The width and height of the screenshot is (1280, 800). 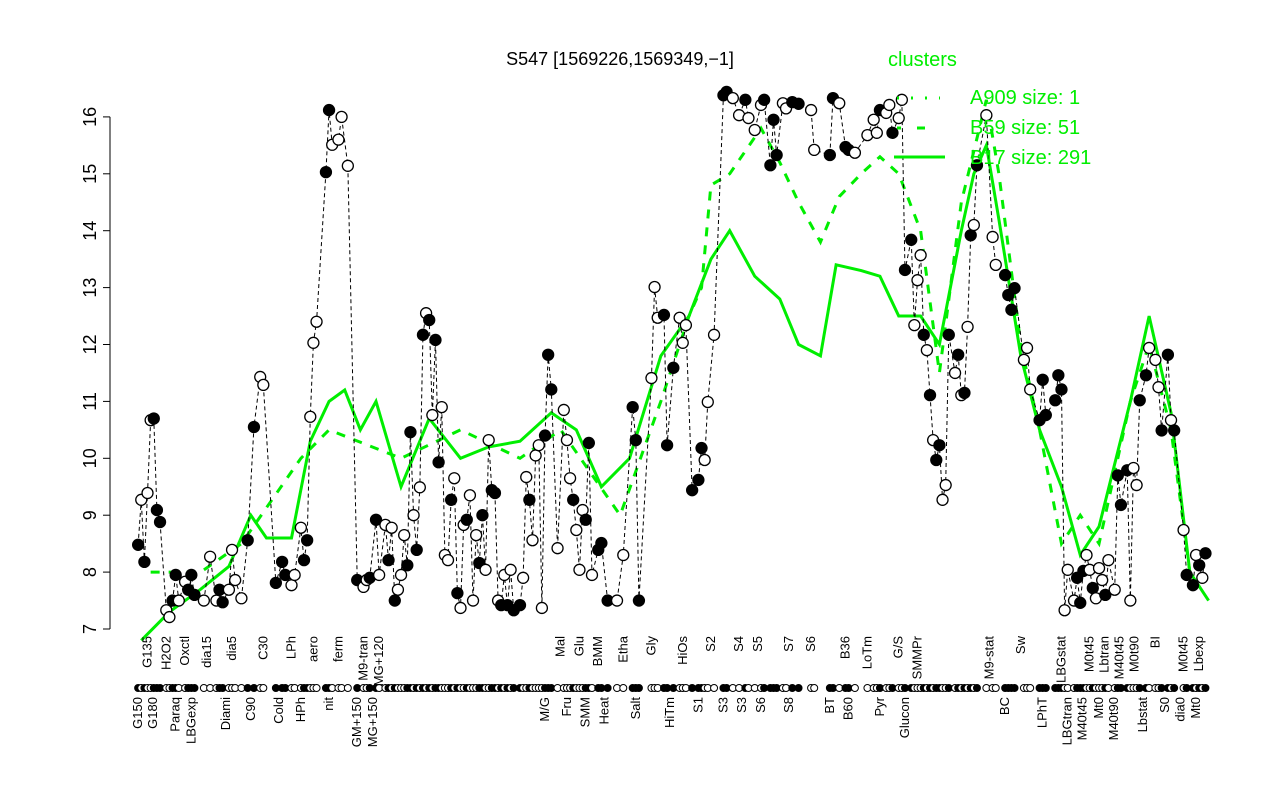 What do you see at coordinates (90, 629) in the screenshot?
I see `y-tick-label: 7` at bounding box center [90, 629].